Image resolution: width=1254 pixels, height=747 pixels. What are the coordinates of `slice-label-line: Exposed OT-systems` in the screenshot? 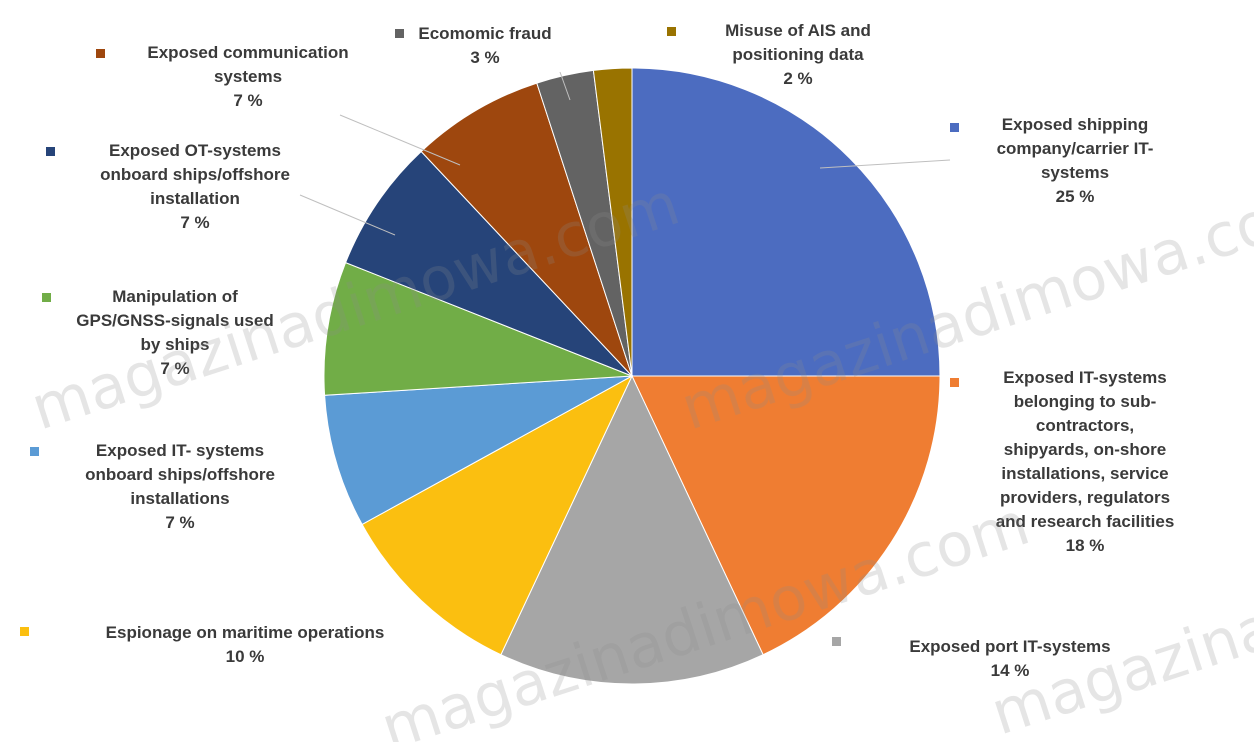 It's located at (195, 150).